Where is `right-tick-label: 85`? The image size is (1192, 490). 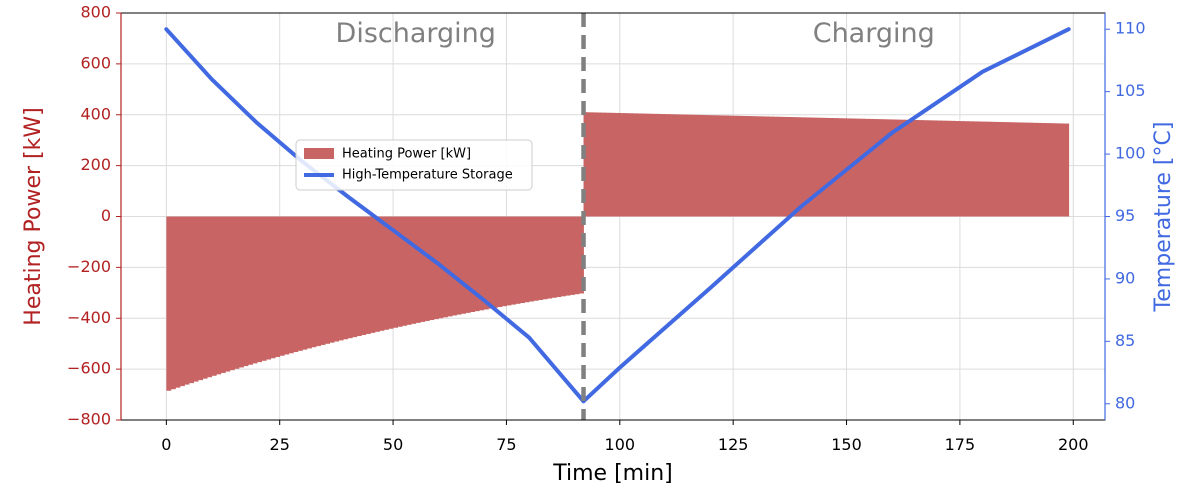
right-tick-label: 85 is located at coordinates (1125, 340).